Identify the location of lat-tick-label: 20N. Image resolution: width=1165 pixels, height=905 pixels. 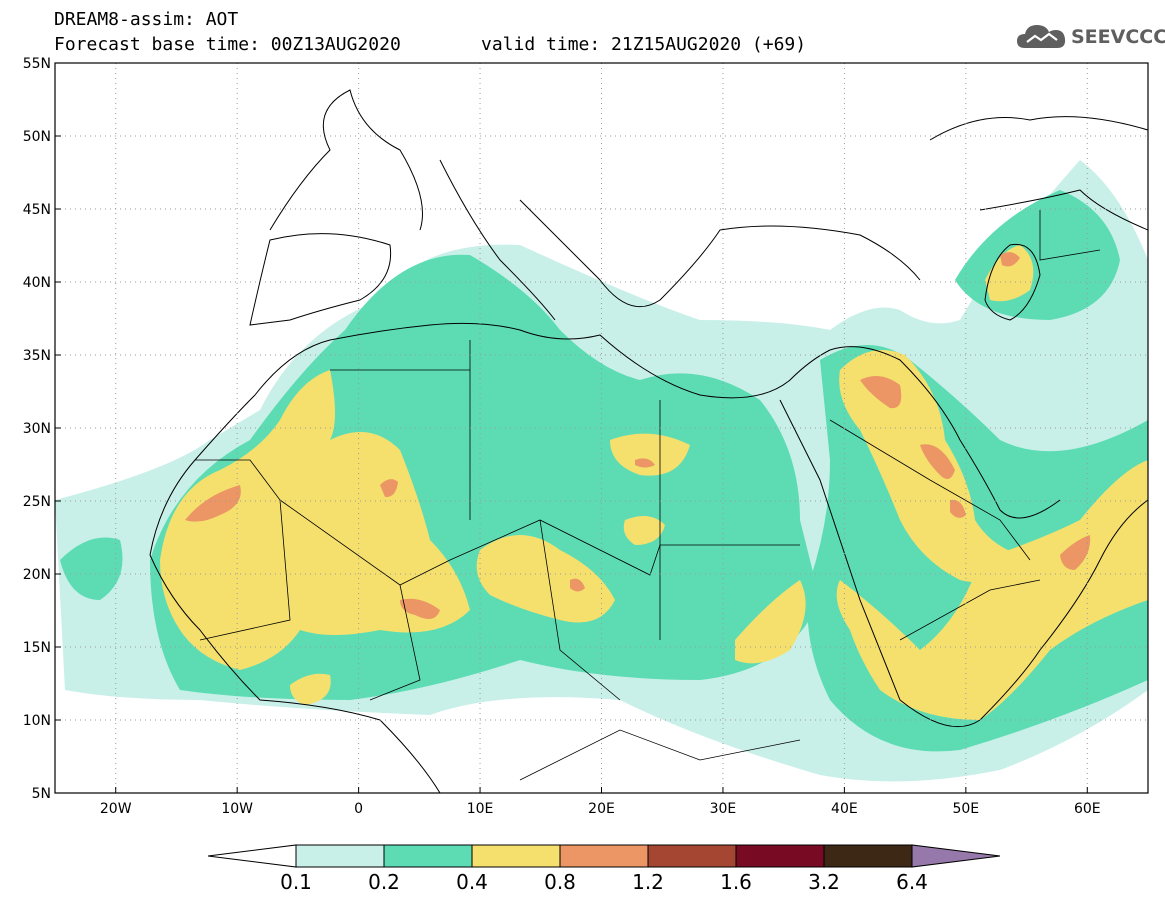
(37, 575).